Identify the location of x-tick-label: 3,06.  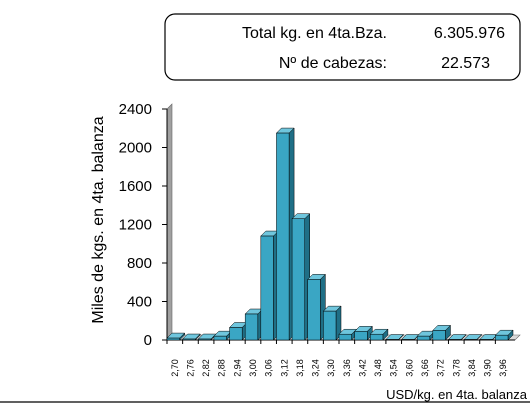
(269, 368).